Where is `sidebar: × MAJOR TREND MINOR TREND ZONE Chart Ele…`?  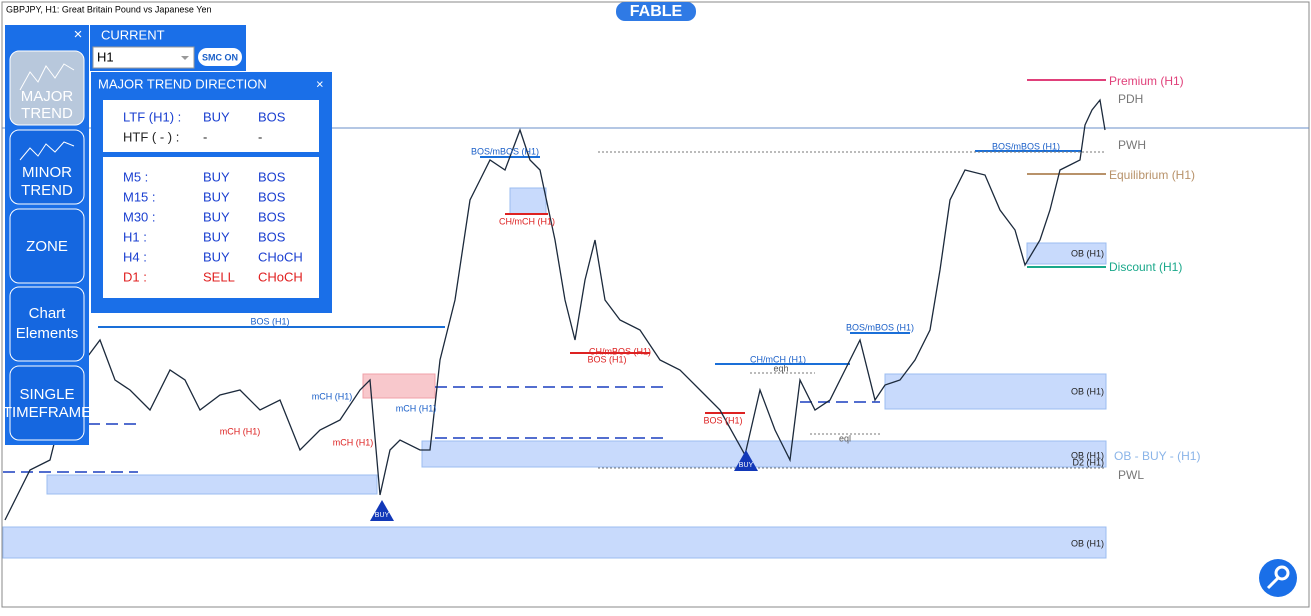
sidebar: × MAJOR TREND MINOR TREND ZONE Chart Ele… is located at coordinates (47, 235).